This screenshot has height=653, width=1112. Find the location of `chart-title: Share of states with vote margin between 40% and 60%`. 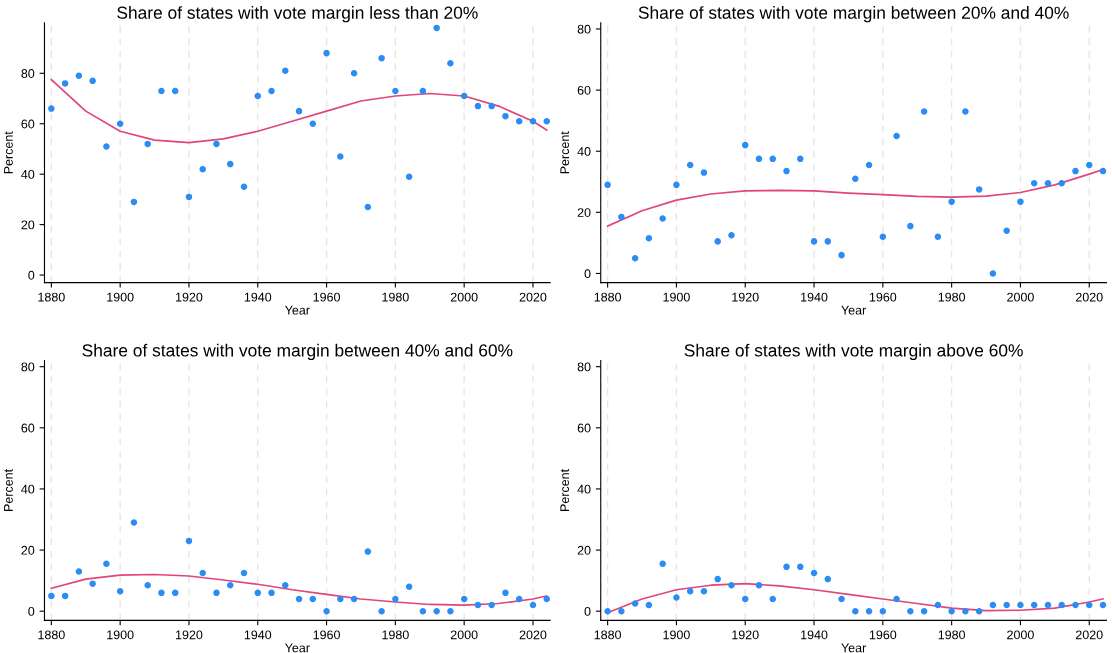

chart-title: Share of states with vote margin between 40% and 60% is located at coordinates (297, 352).